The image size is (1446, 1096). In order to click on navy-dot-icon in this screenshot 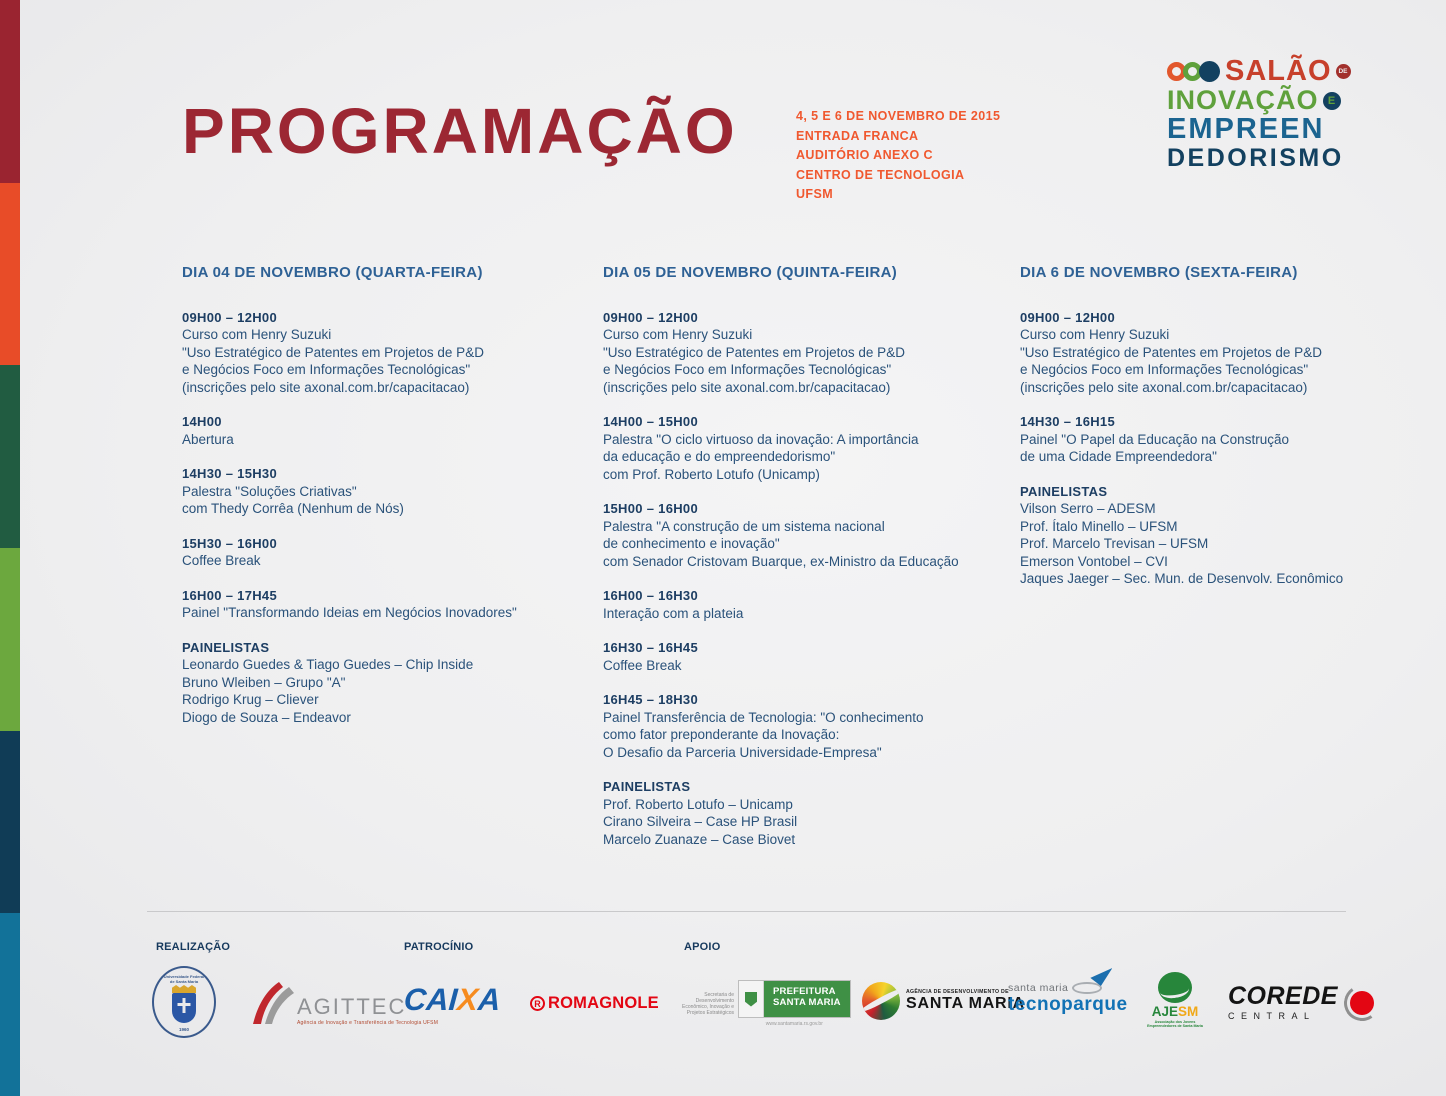, I will do `click(1209, 71)`.